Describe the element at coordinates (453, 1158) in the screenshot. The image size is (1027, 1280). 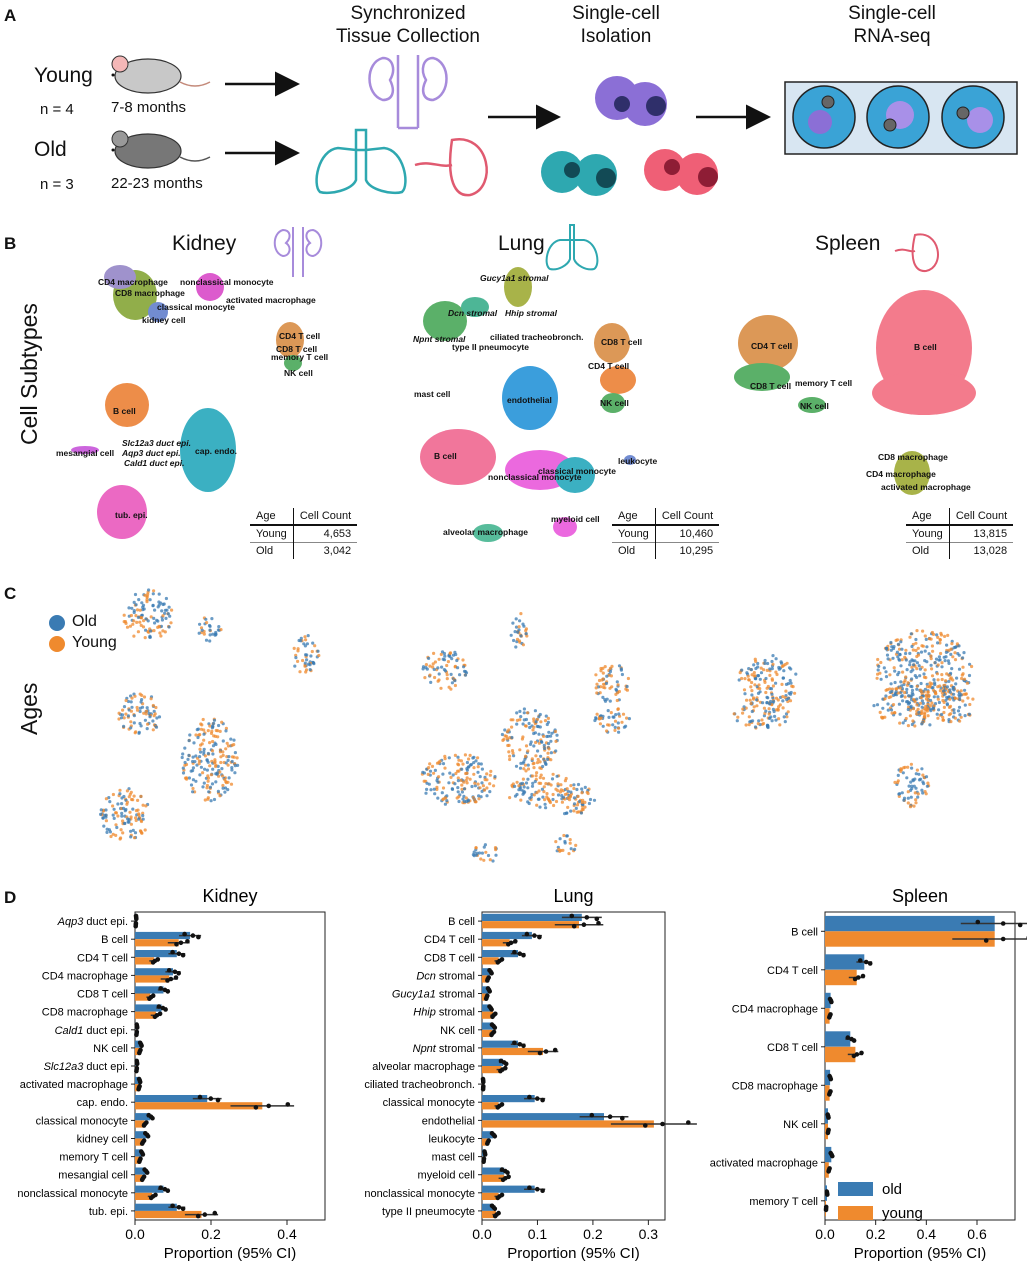
I see `category-label: mast cell` at that location.